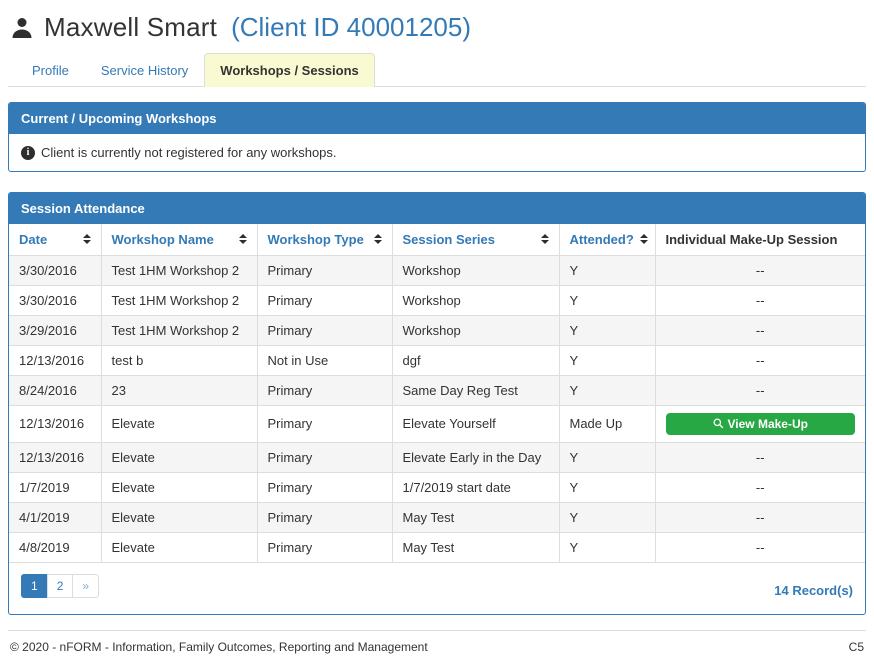  What do you see at coordinates (476, 487) in the screenshot?
I see `cell-session-series: 1/7/2019 start date` at bounding box center [476, 487].